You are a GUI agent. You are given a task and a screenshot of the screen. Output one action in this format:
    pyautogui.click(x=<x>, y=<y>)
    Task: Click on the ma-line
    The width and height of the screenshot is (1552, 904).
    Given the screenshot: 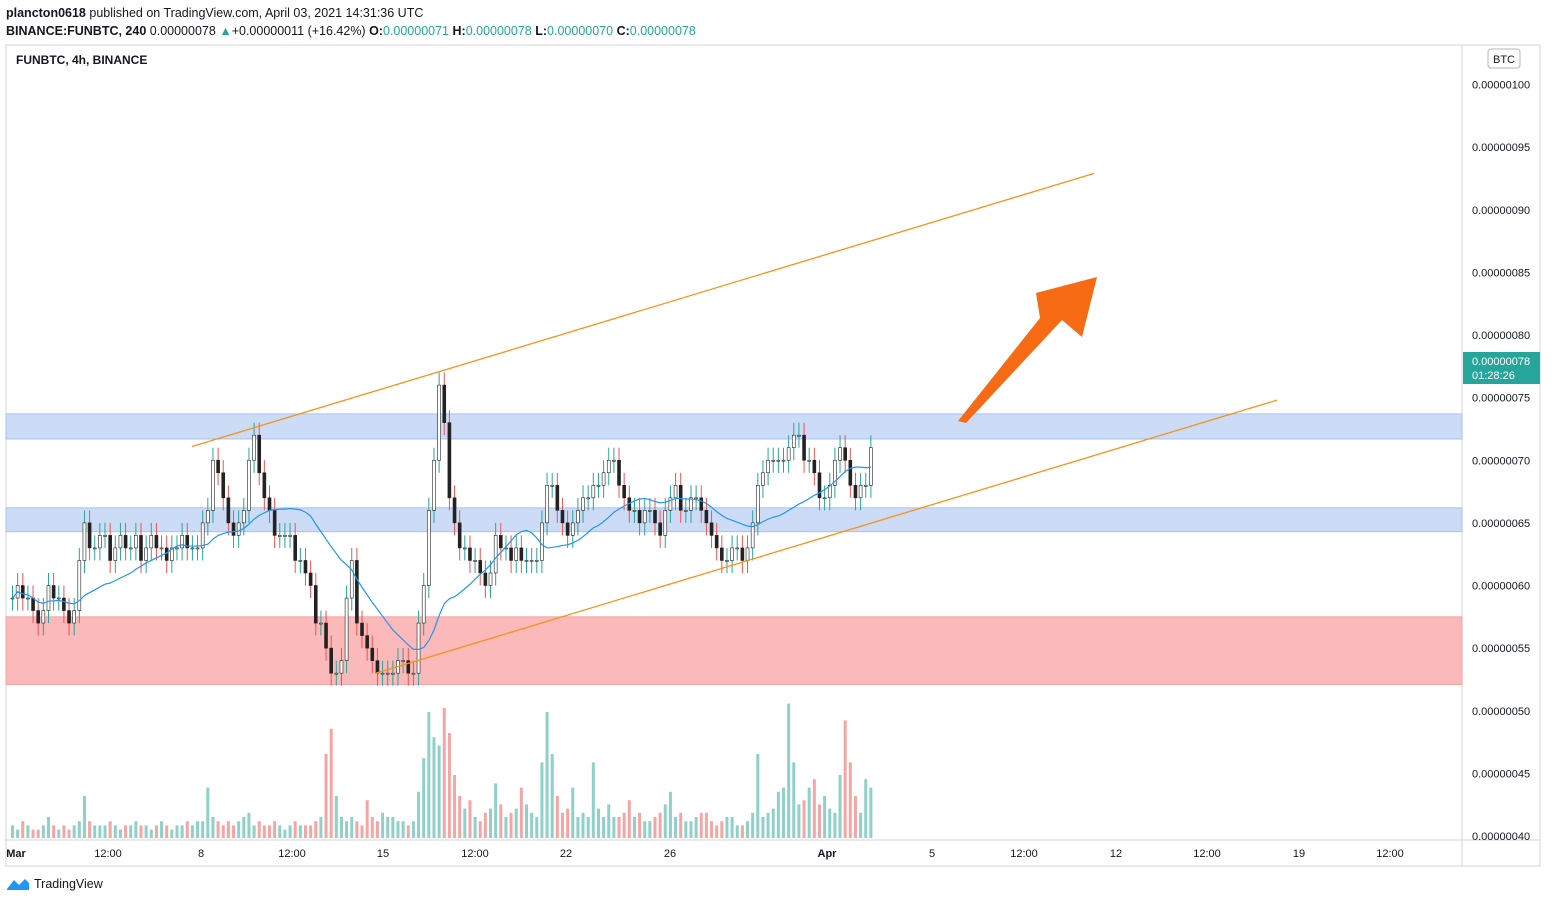 What is the action you would take?
    pyautogui.click(x=441, y=558)
    